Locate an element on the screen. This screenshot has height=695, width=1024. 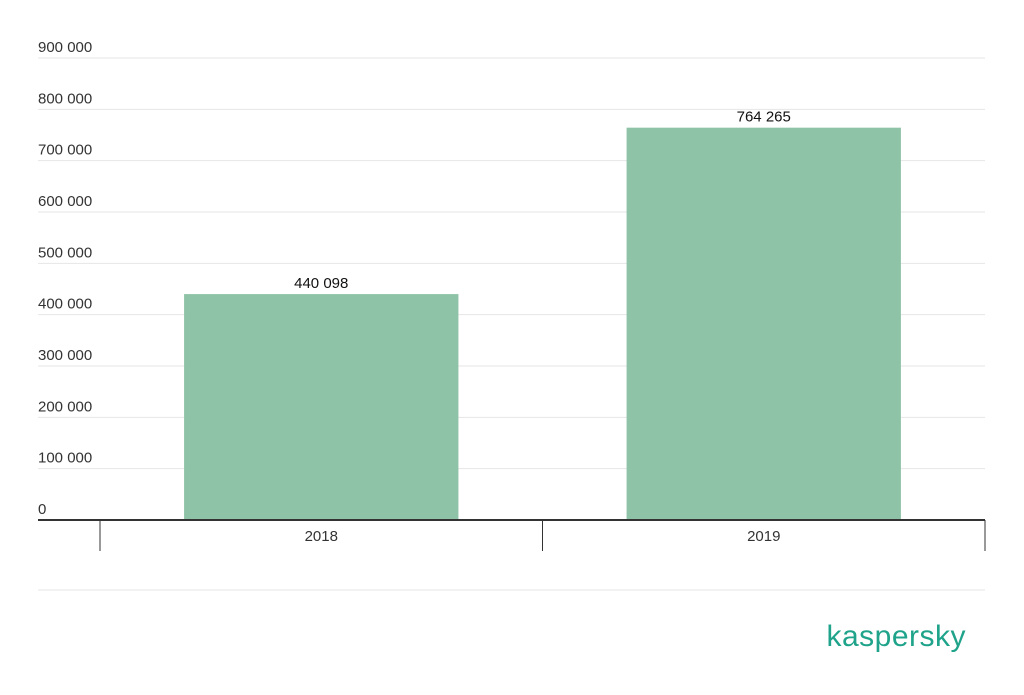
y-tick-label: 300 000 is located at coordinates (65, 355).